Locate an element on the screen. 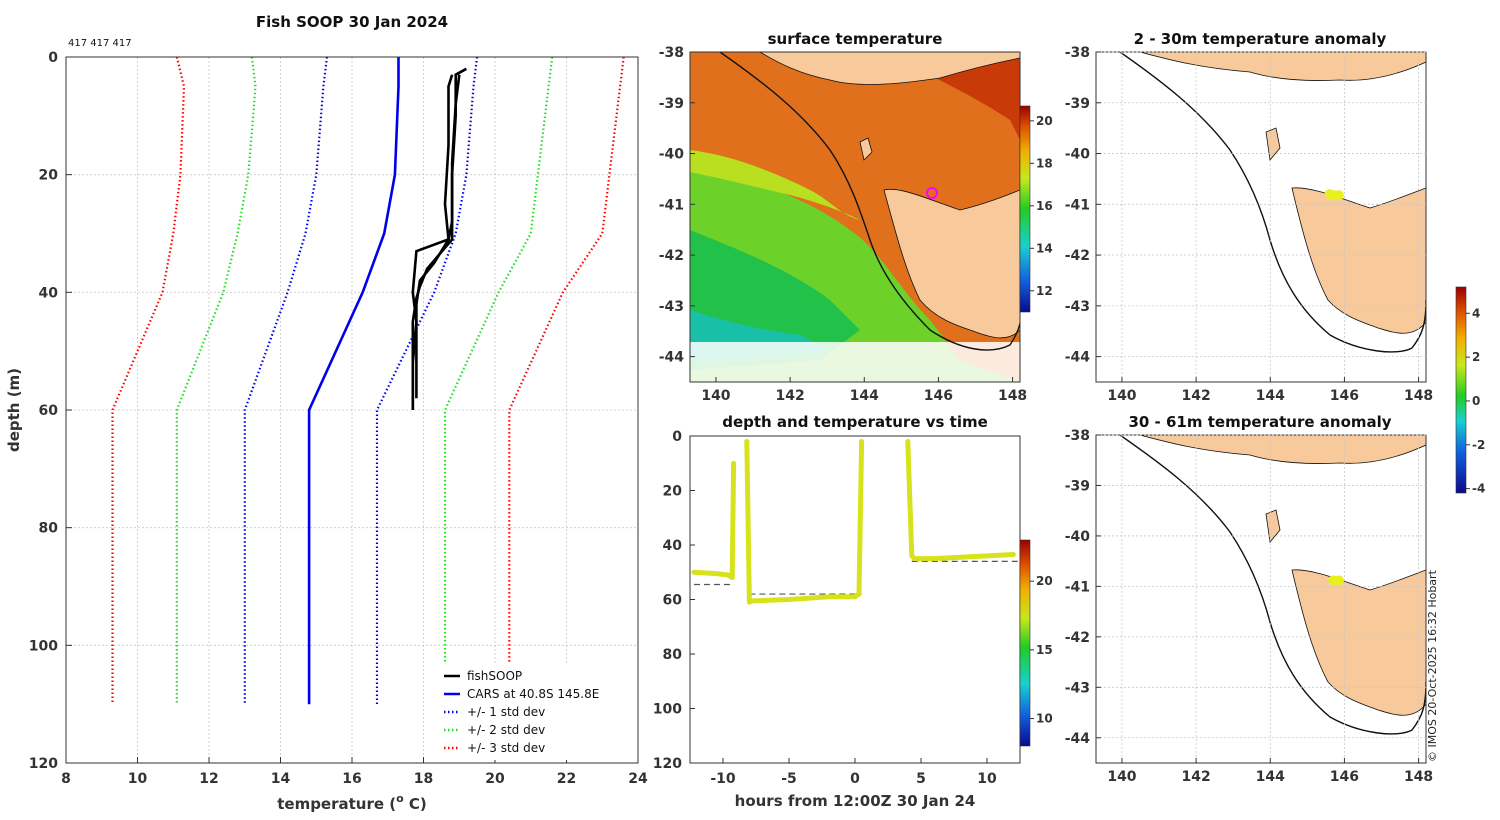  time-reference-lines is located at coordinates (856, 577).